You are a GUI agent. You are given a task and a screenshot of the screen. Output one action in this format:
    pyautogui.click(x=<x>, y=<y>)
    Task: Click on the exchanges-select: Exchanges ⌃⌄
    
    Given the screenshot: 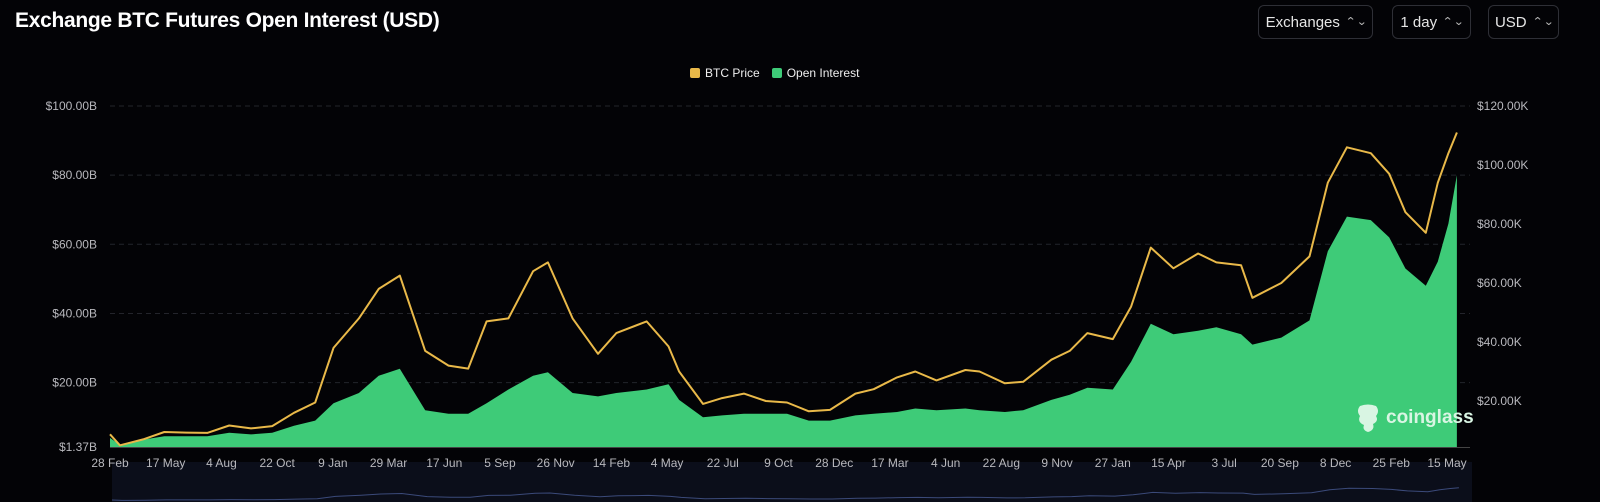 What is the action you would take?
    pyautogui.click(x=1315, y=22)
    